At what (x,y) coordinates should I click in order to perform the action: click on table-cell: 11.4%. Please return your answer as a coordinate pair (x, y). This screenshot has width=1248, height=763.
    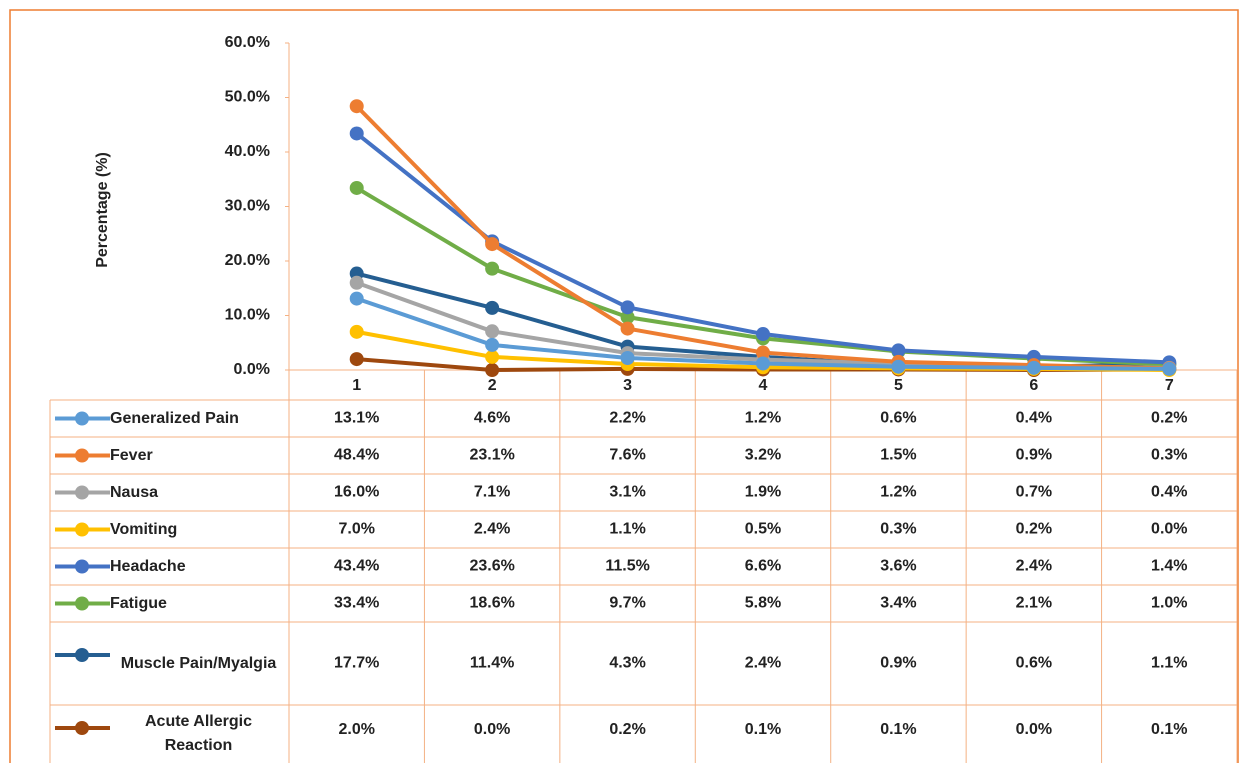
    Looking at the image, I should click on (492, 663).